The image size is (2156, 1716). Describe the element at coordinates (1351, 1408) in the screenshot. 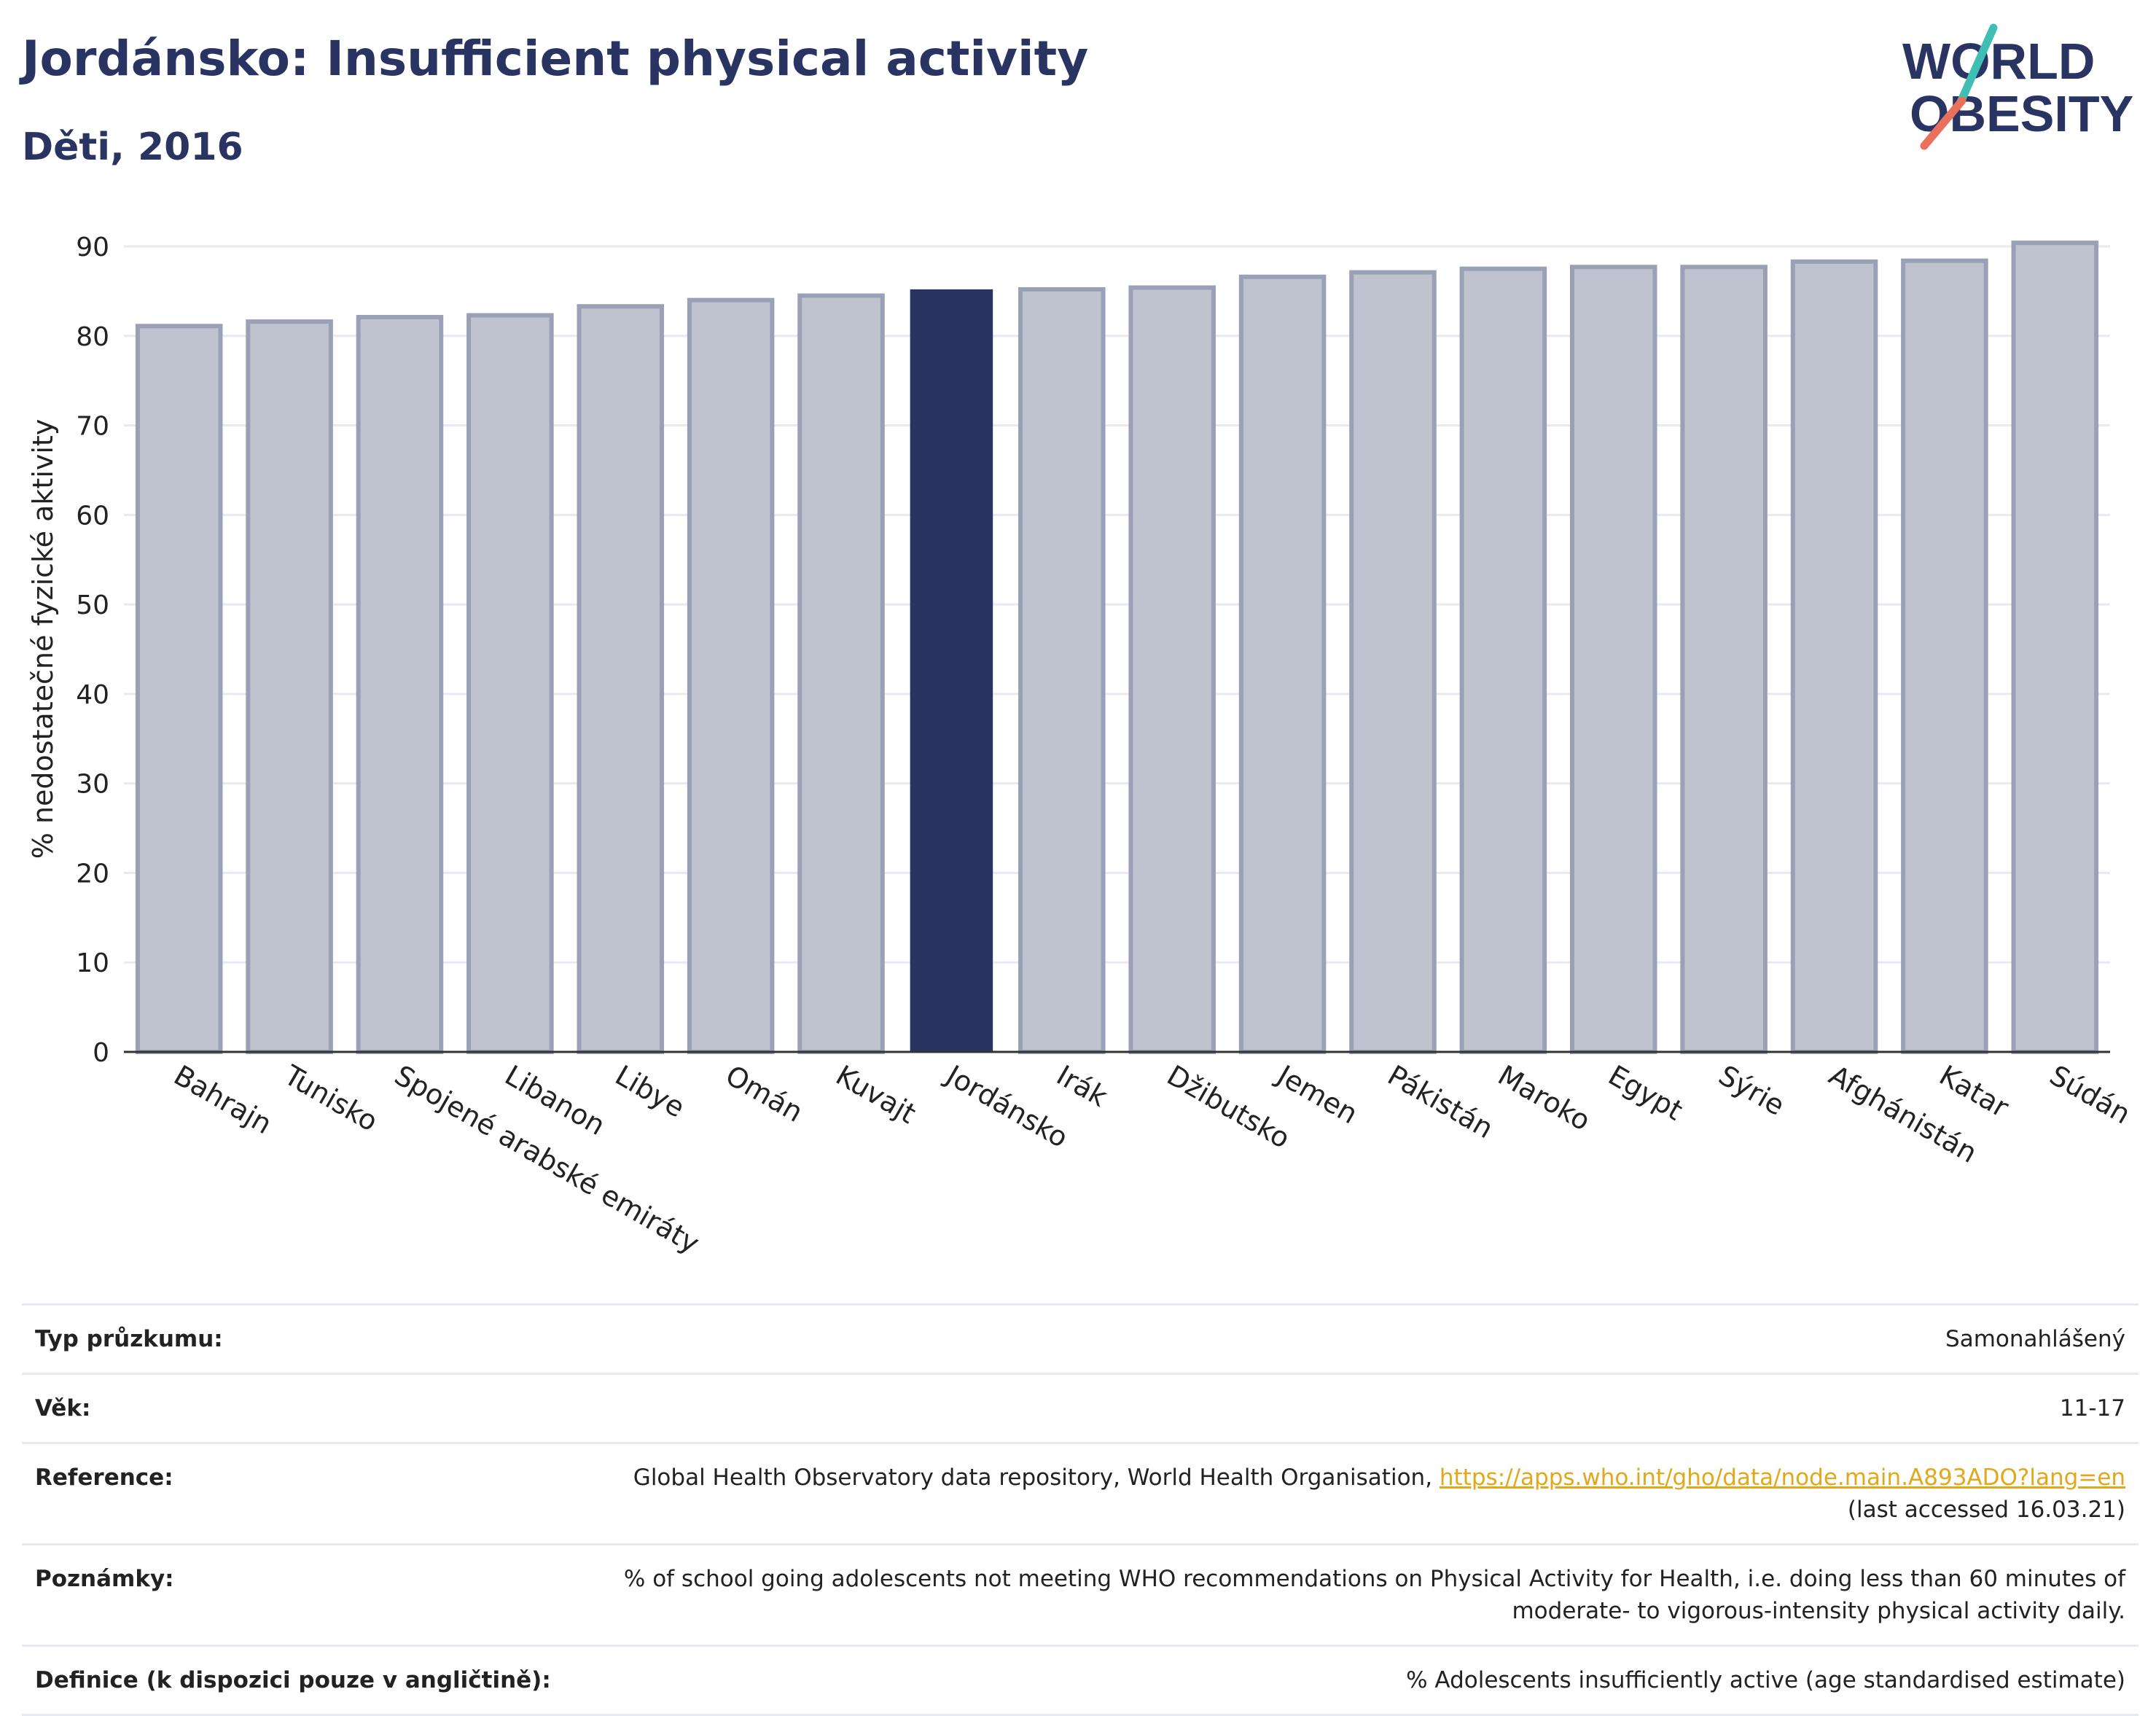

I see `meta-value-age: 11-17` at that location.